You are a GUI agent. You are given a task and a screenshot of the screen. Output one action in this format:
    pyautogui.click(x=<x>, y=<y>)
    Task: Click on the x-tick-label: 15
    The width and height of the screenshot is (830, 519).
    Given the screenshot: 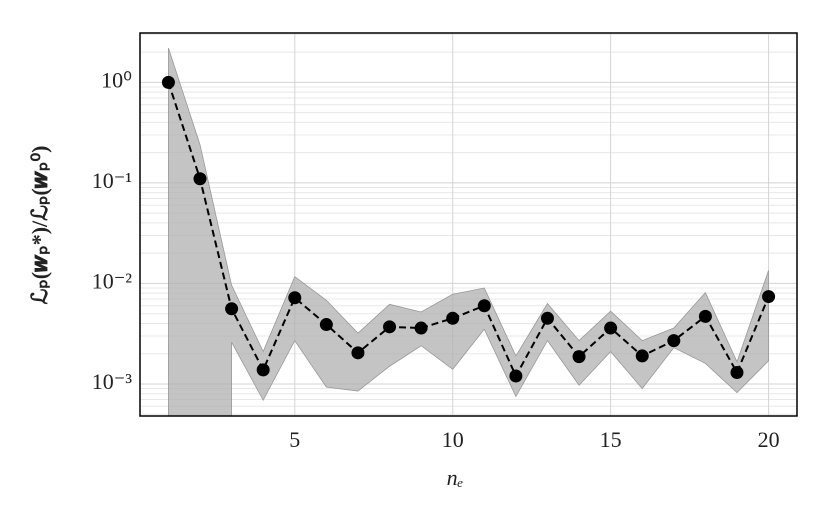 What is the action you would take?
    pyautogui.click(x=611, y=439)
    